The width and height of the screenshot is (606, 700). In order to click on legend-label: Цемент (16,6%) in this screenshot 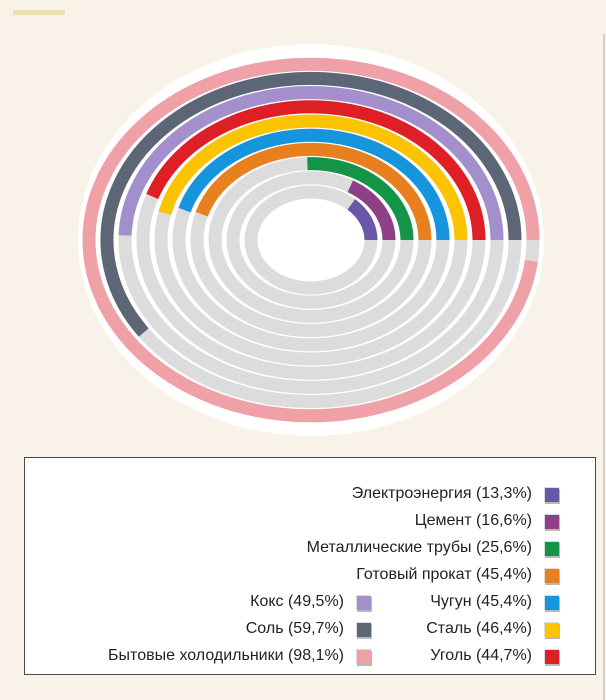, I will do `click(473, 520)`.